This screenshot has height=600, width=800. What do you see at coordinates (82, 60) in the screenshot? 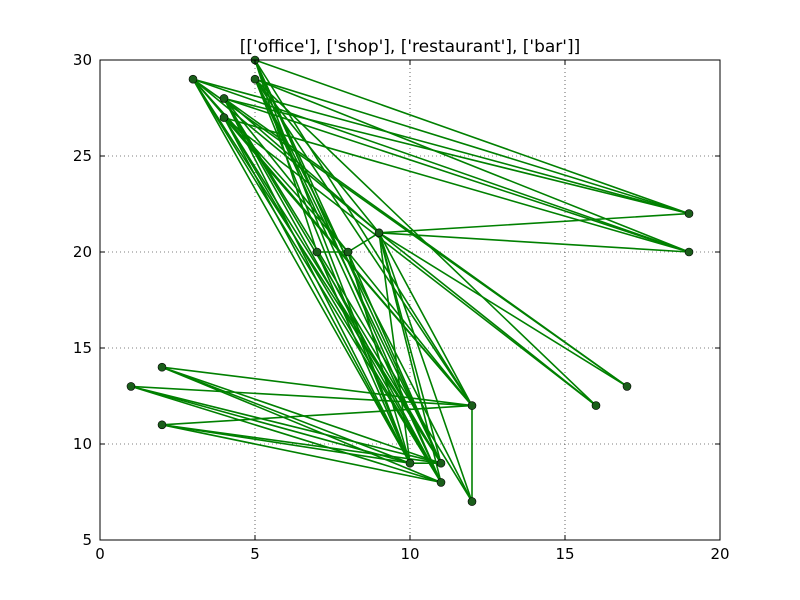
I see `y-tick-label: 30` at bounding box center [82, 60].